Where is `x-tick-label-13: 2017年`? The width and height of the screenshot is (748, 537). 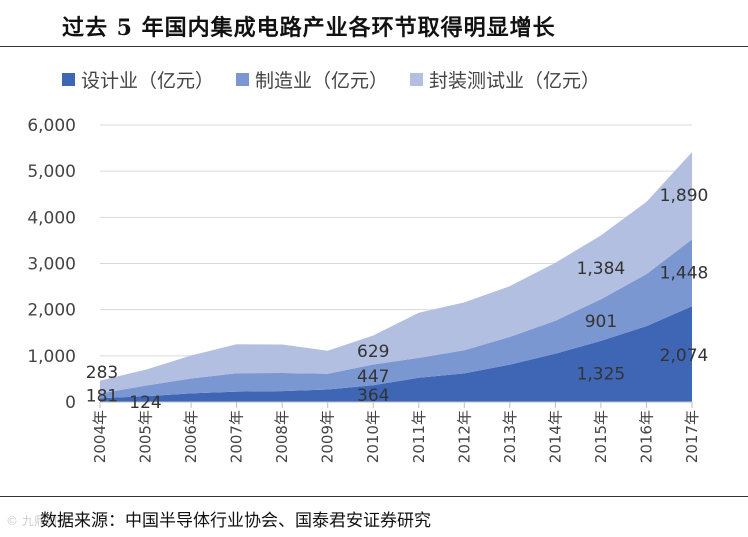 x-tick-label-13: 2017年 is located at coordinates (692, 436).